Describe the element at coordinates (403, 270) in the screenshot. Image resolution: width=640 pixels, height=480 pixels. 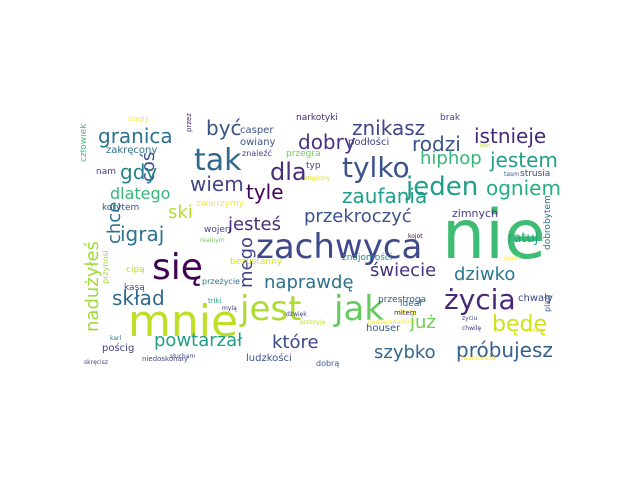
I see `word: świecie` at that location.